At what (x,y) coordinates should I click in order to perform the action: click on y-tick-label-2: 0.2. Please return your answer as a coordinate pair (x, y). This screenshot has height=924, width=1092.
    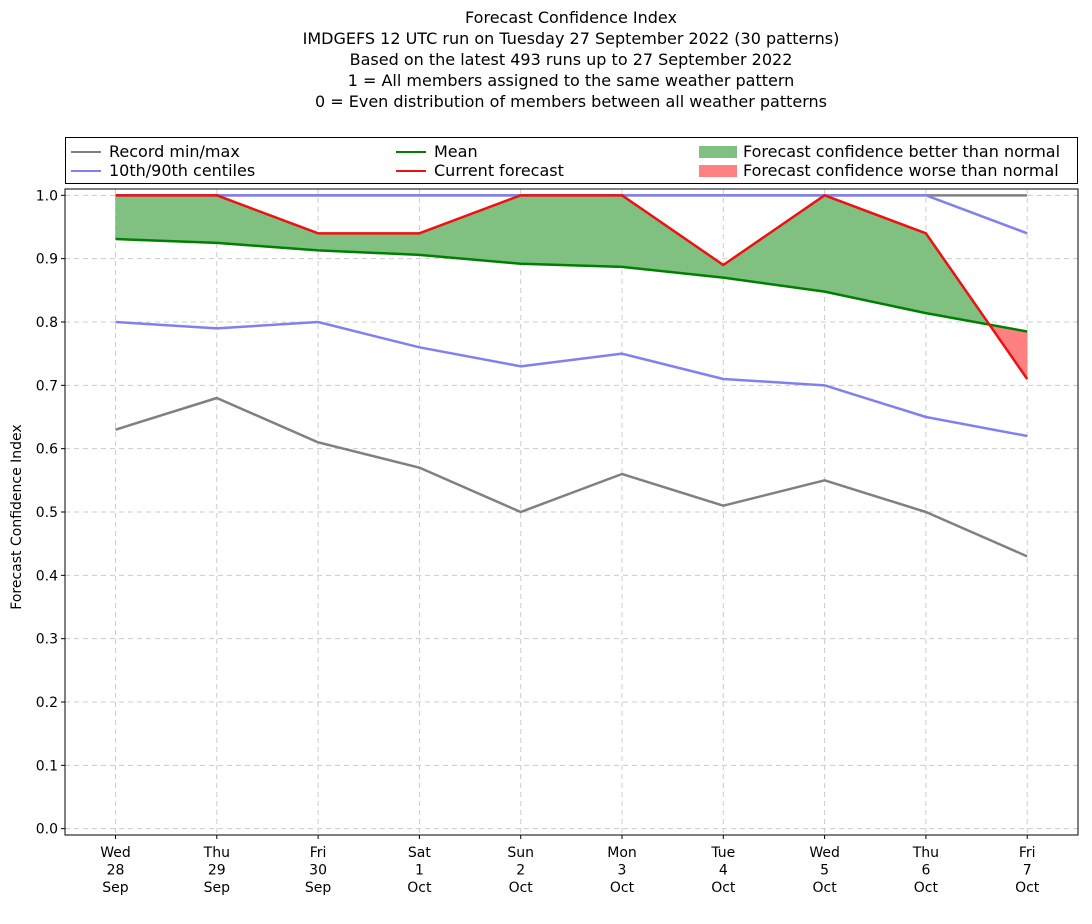
    Looking at the image, I should click on (47, 703).